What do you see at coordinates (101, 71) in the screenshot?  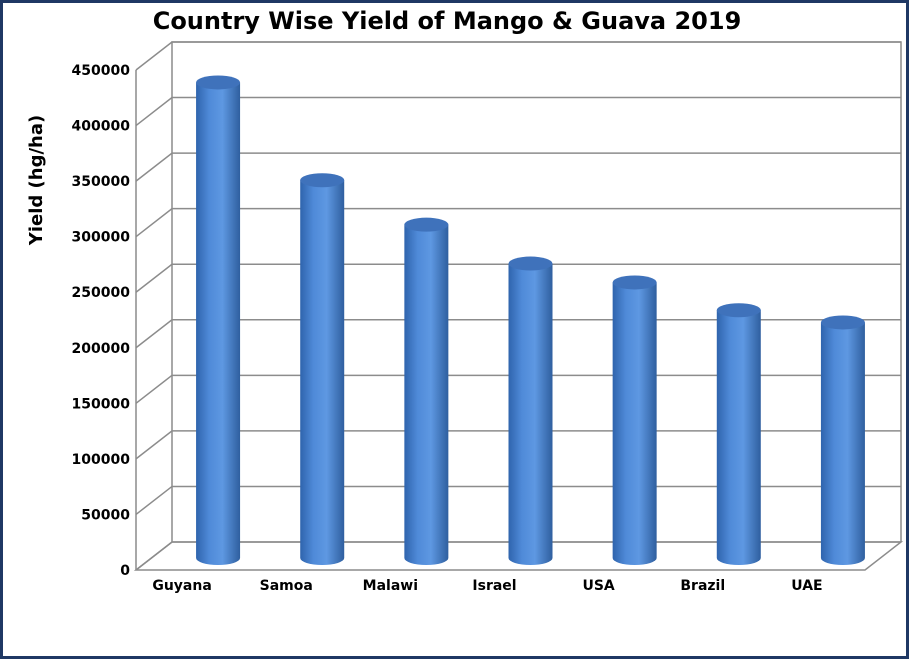 I see `y-tick-label: 450000` at bounding box center [101, 71].